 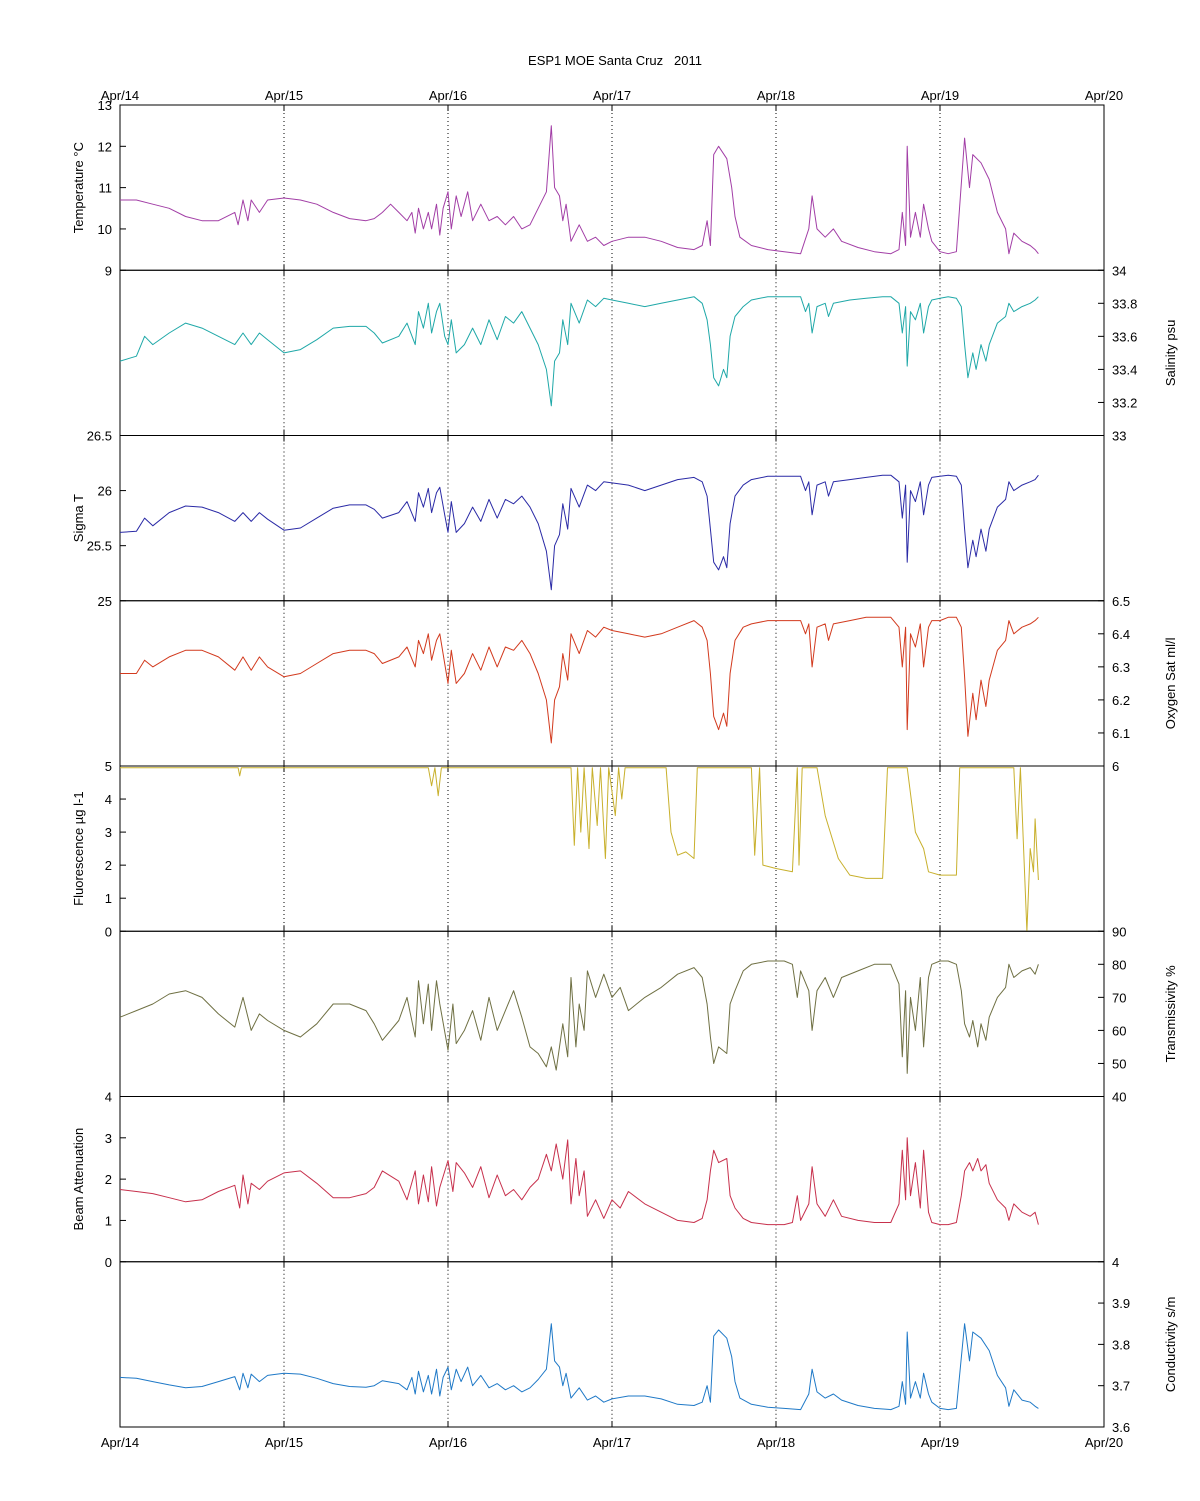 I want to click on x-tick-label-bottom: Apr/20, so click(x=1104, y=1442).